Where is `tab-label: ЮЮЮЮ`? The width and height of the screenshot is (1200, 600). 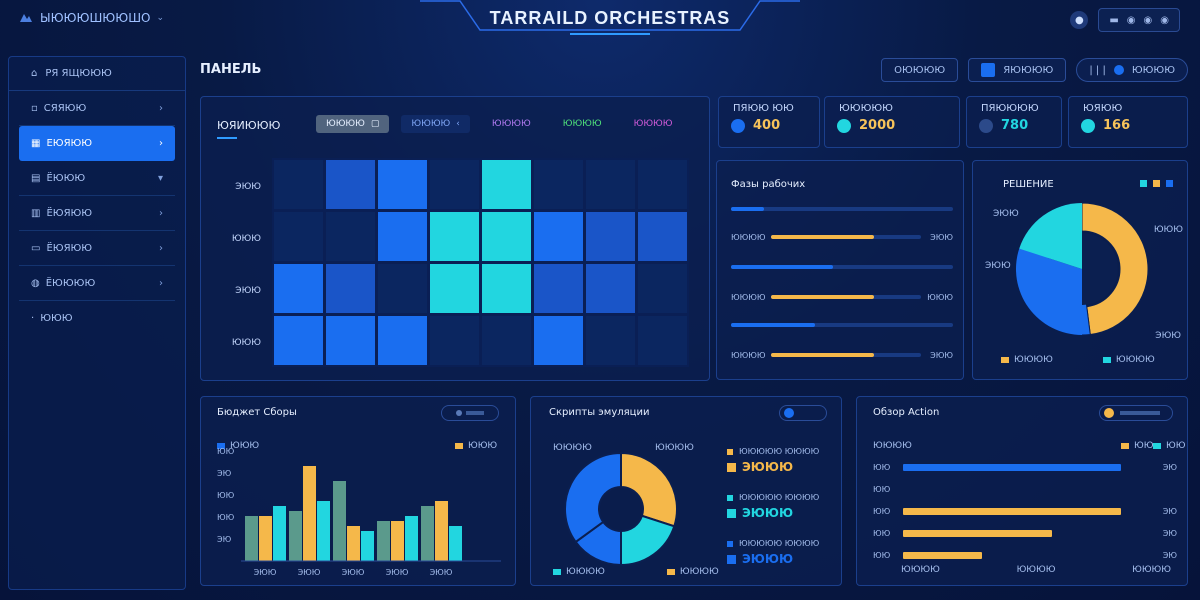
tab-label: ЮЮЮЮ is located at coordinates (431, 124).